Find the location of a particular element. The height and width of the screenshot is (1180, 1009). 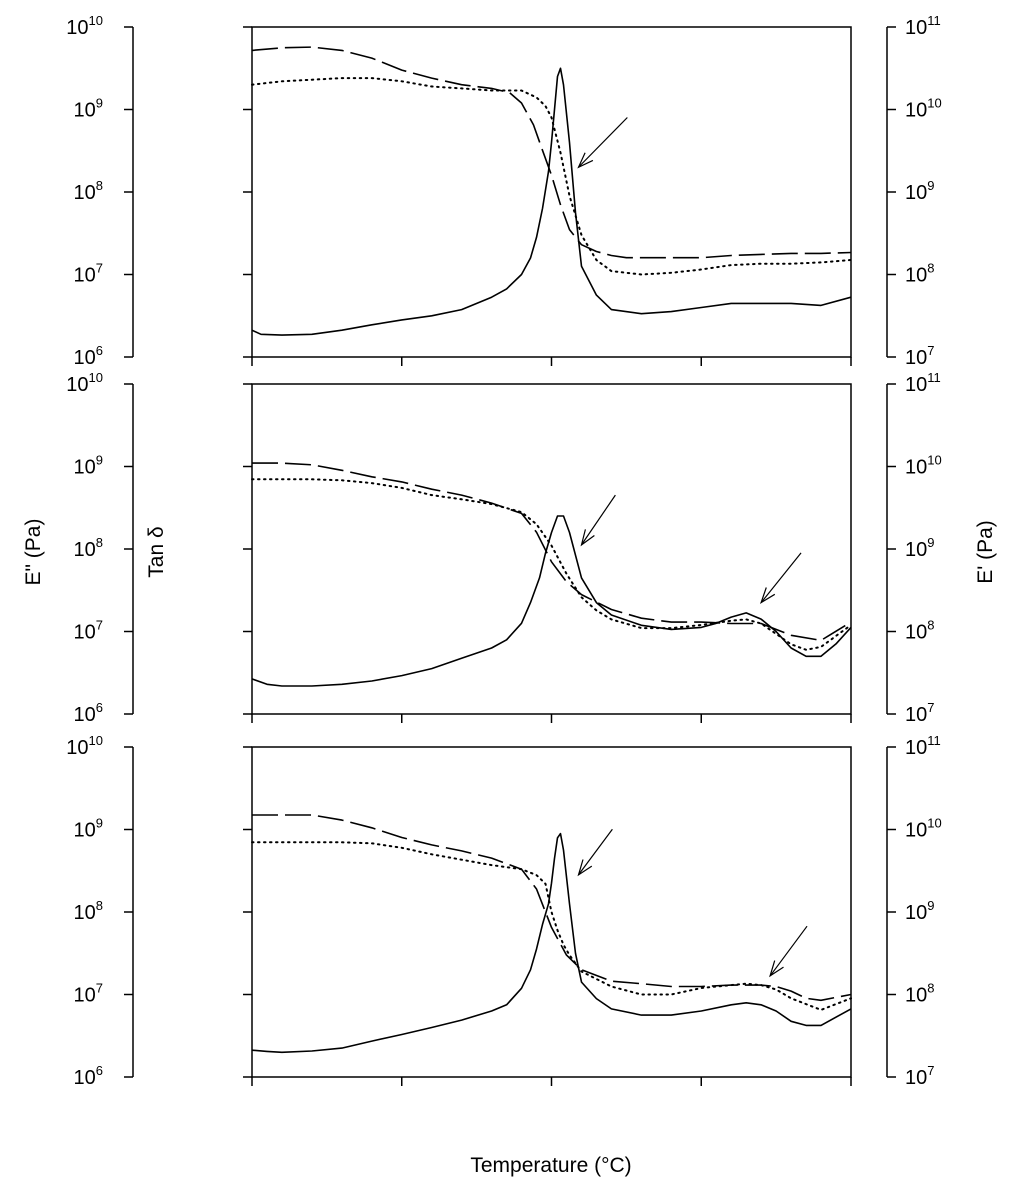

left-inner-axis-title: Tan δ is located at coordinates (156, 551).